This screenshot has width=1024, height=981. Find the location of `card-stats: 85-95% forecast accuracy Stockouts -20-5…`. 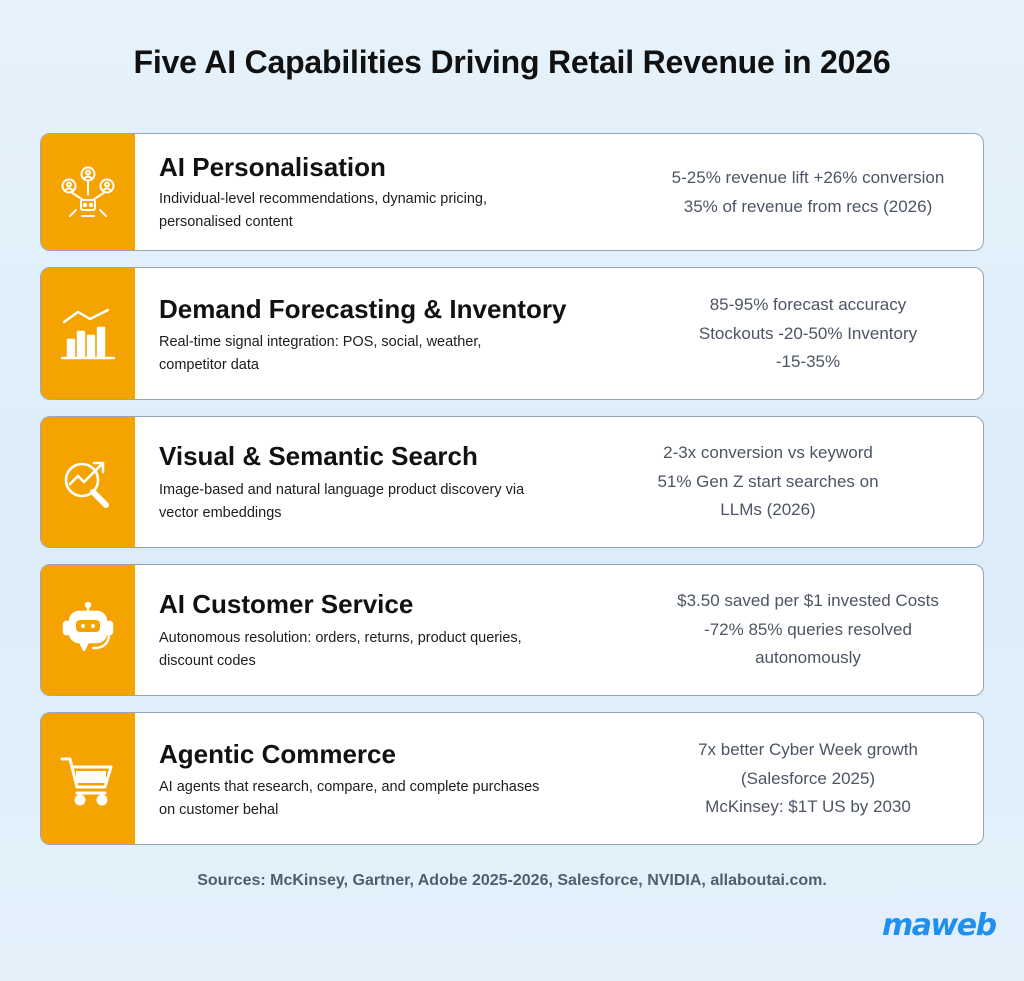

card-stats: 85-95% forecast accuracy Stockouts -20-5… is located at coordinates (808, 334).